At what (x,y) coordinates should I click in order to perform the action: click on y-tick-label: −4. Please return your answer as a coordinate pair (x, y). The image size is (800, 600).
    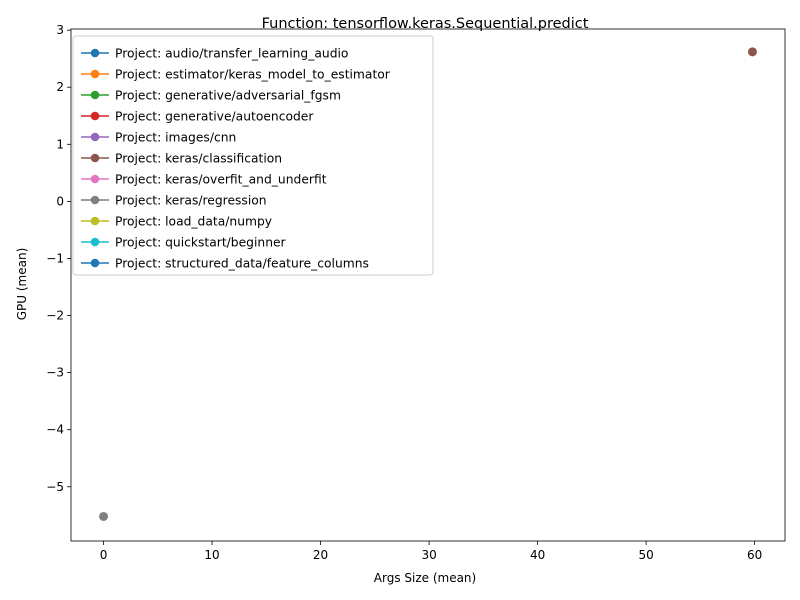
    Looking at the image, I should click on (55, 430).